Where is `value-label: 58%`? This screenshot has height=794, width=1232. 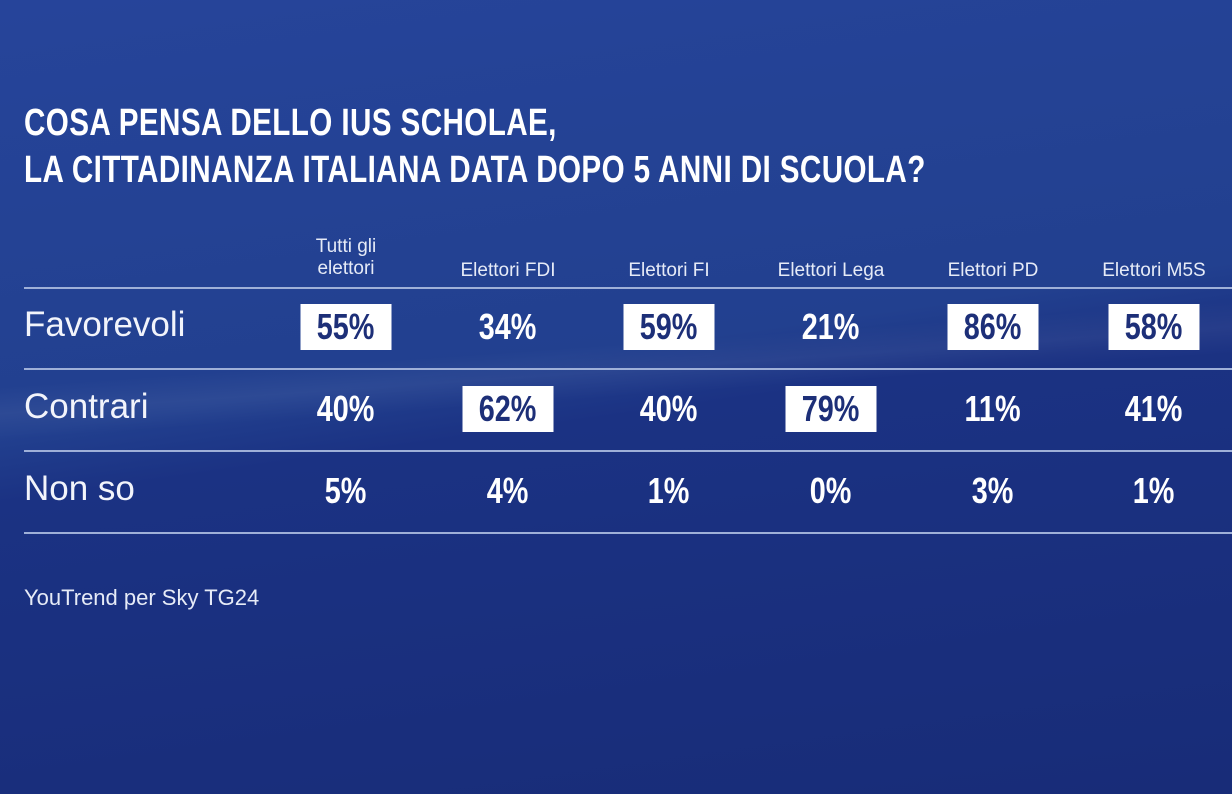
value-label: 58% is located at coordinates (1154, 326).